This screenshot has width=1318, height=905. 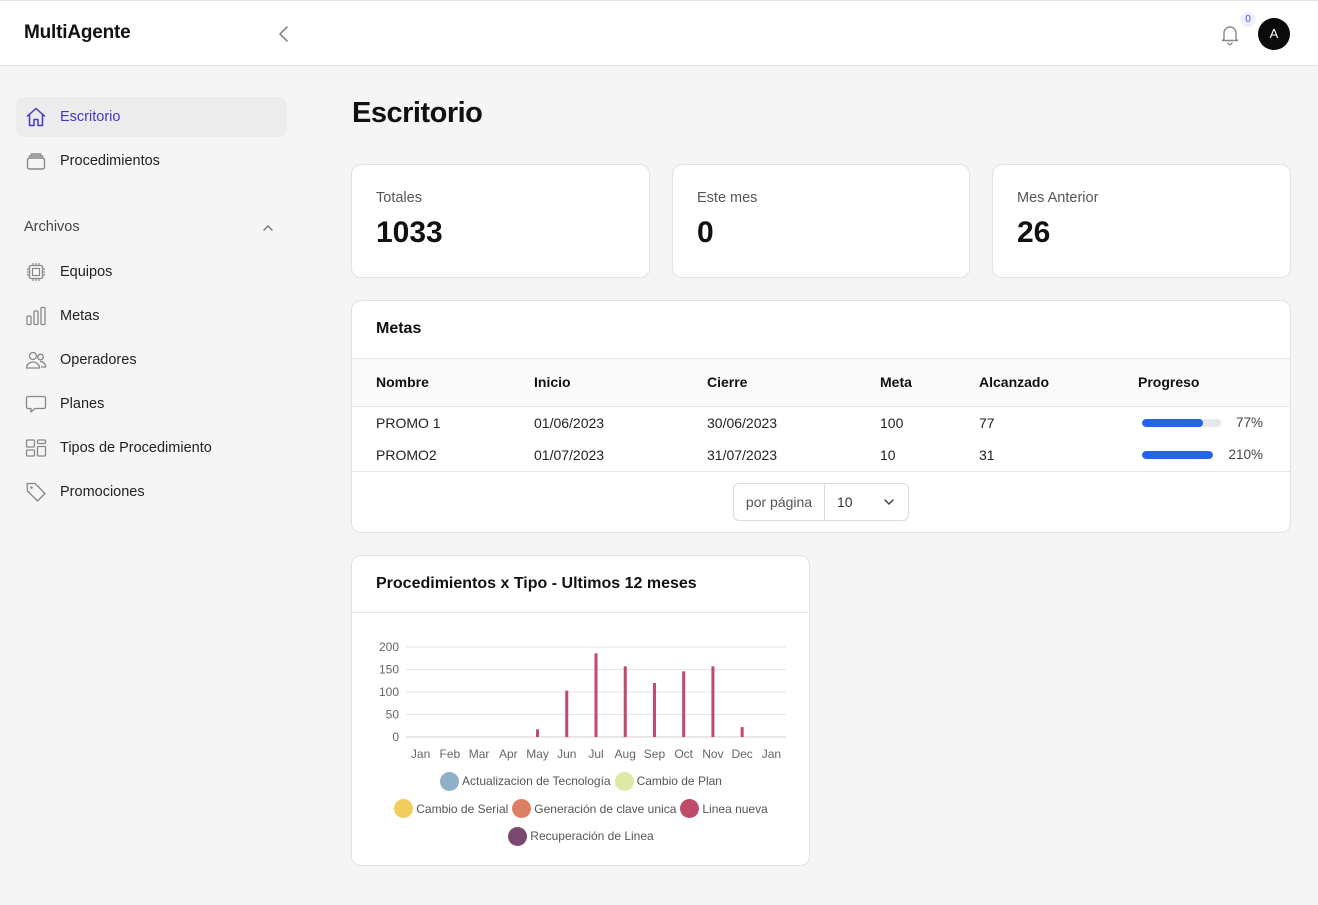 I want to click on sidebar-item-metas: Metas, so click(x=151, y=316).